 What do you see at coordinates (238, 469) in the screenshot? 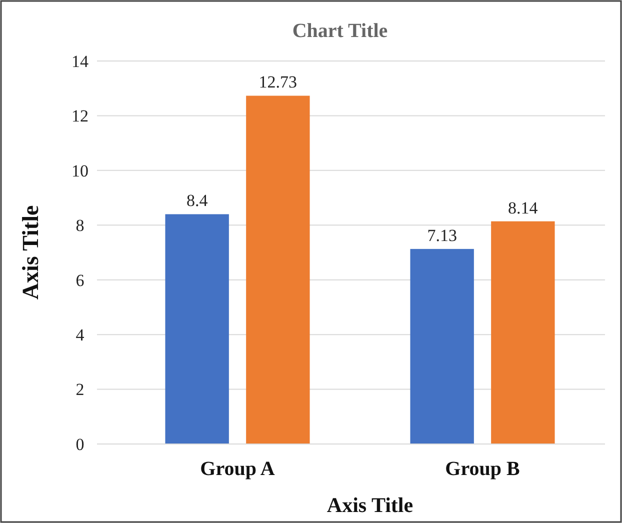
I see `x-tick-label: Group A` at bounding box center [238, 469].